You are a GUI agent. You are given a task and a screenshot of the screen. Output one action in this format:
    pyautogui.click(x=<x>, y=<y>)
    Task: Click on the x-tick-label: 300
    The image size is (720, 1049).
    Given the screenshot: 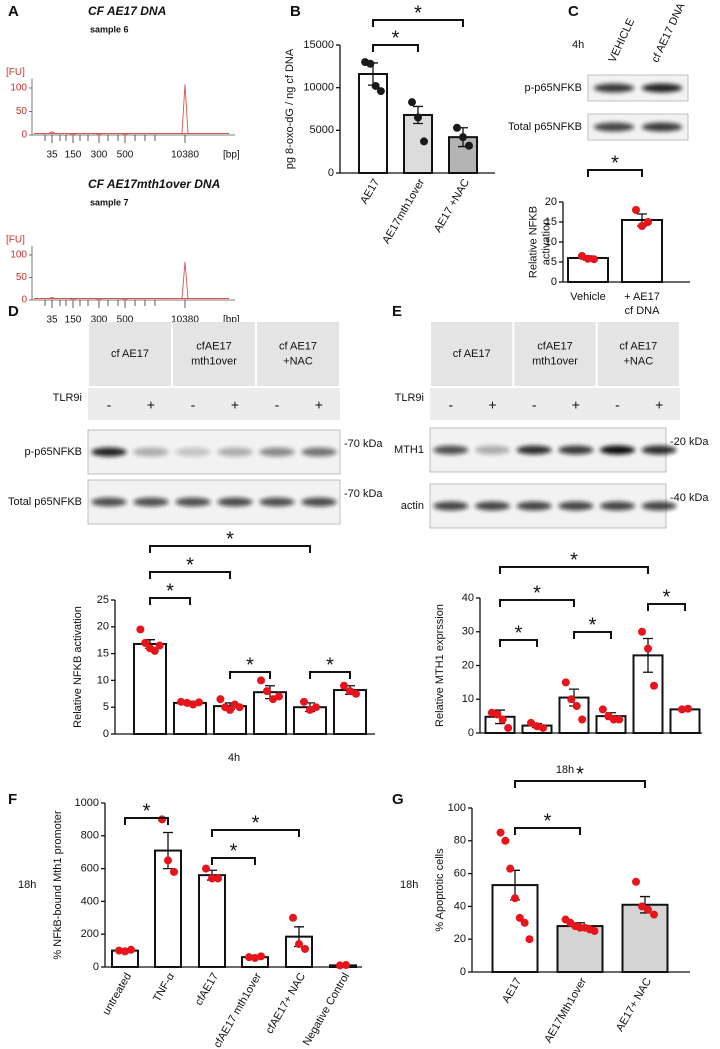 What is the action you would take?
    pyautogui.click(x=99, y=155)
    